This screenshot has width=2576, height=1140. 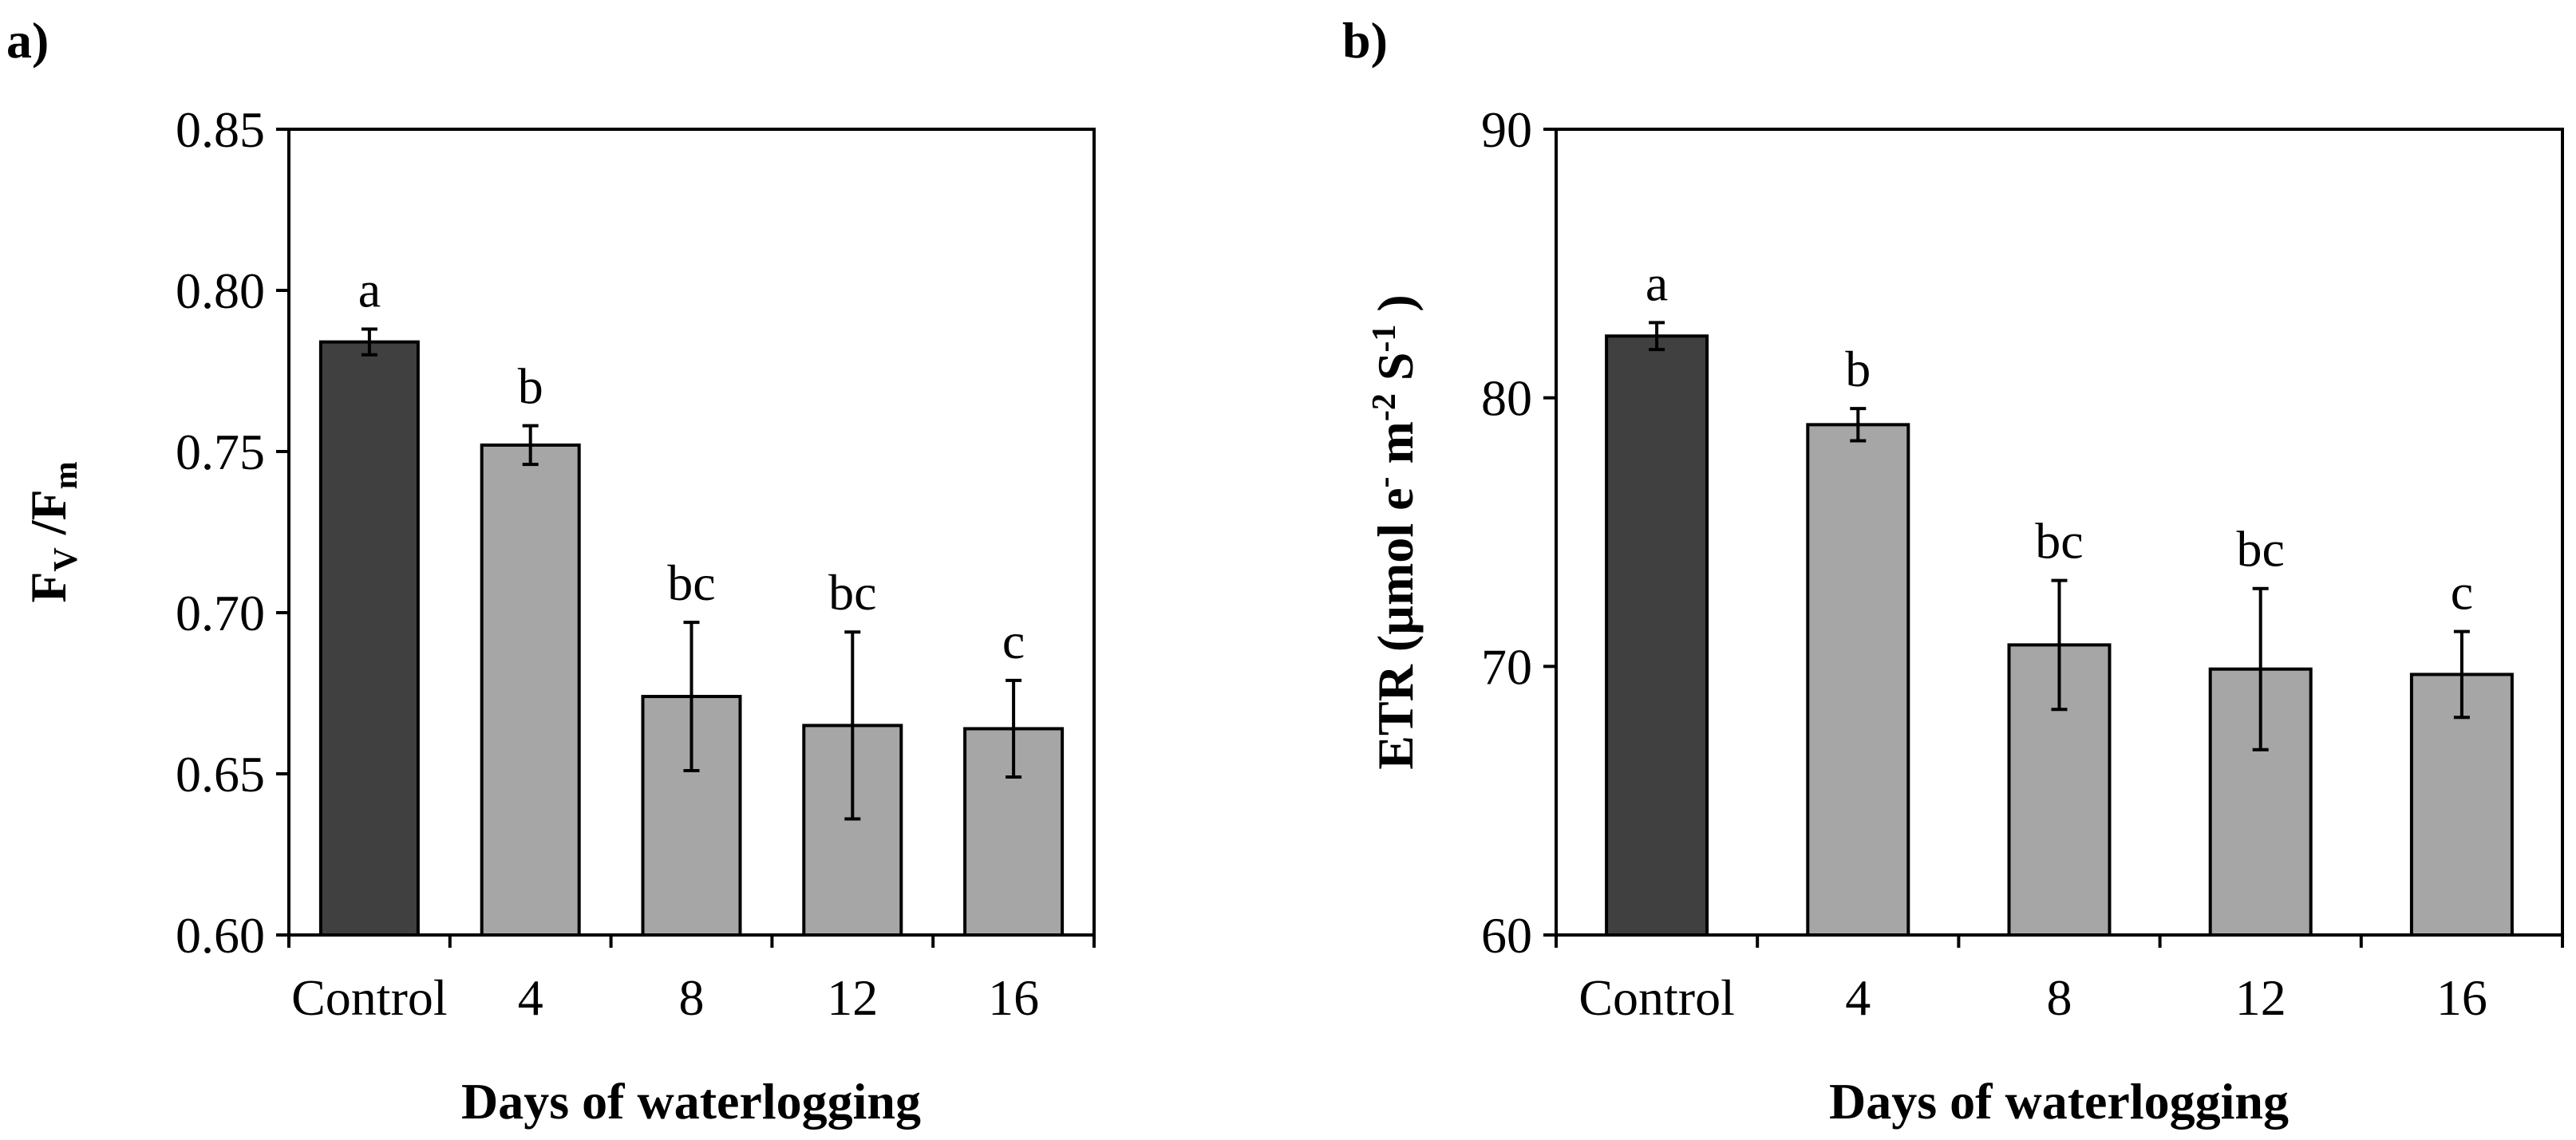 What do you see at coordinates (2461, 997) in the screenshot?
I see `x-tick-label-b-4: 16` at bounding box center [2461, 997].